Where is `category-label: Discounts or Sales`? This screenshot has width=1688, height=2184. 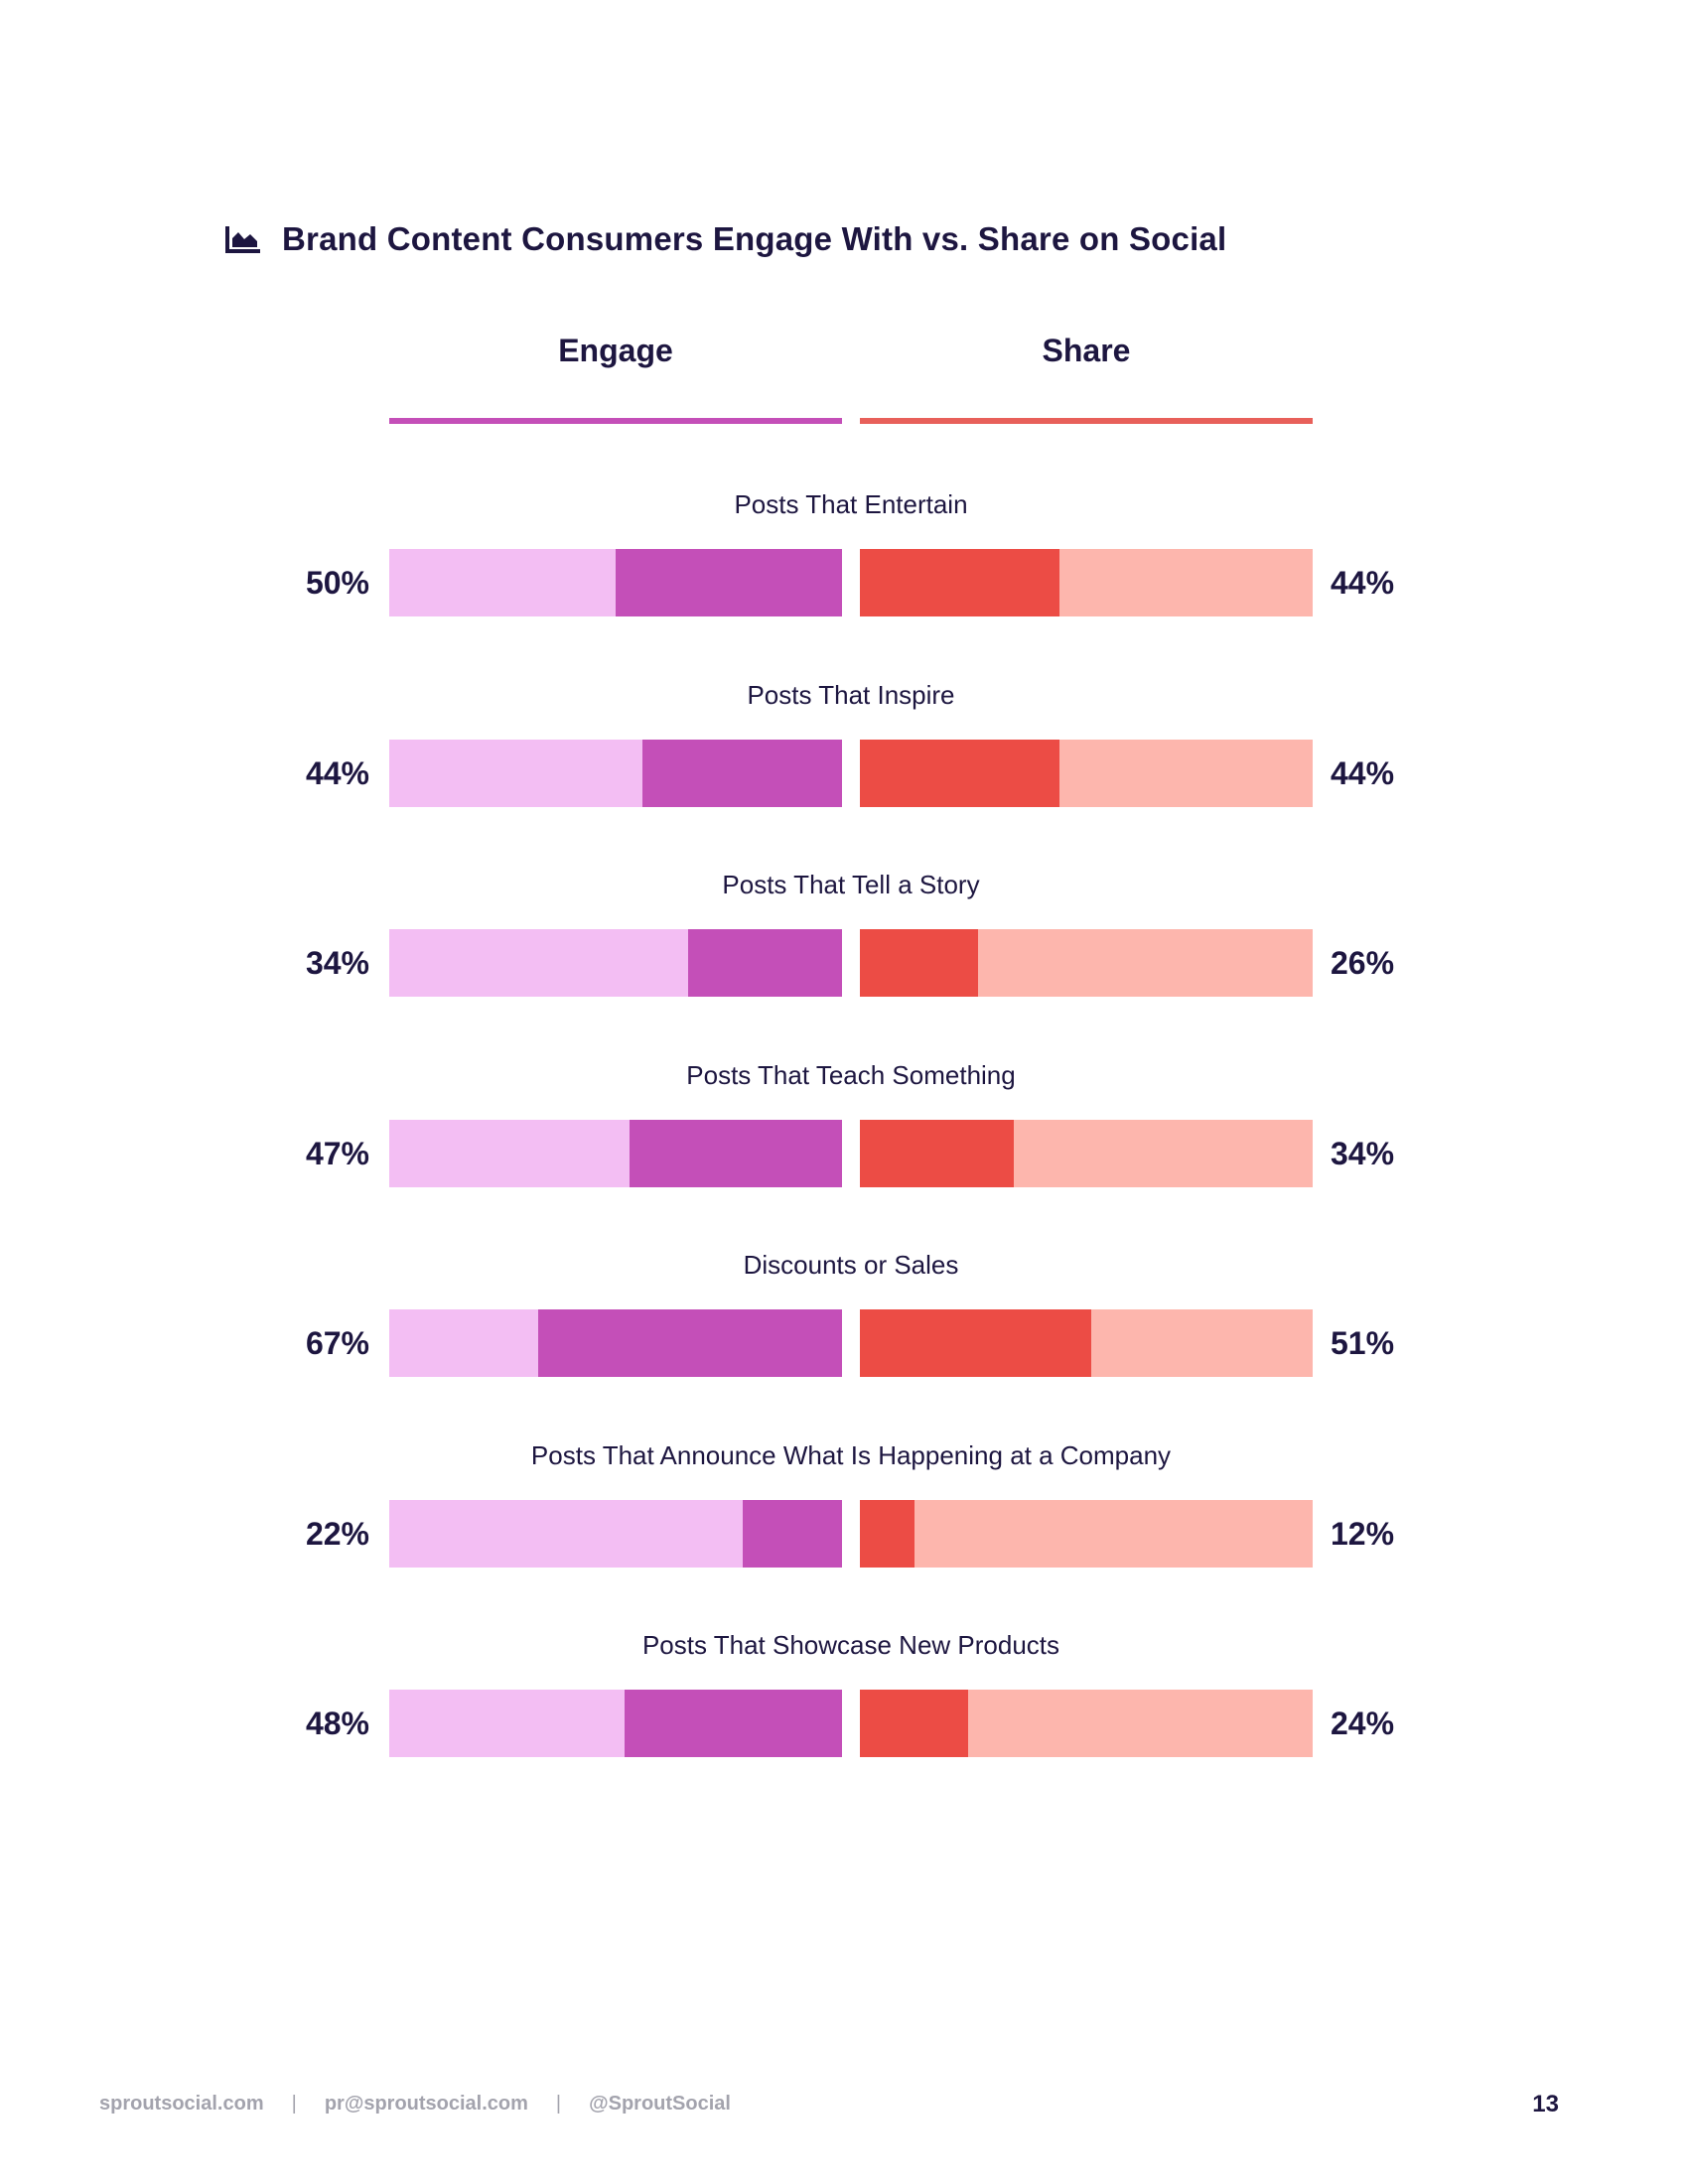 category-label: Discounts or Sales is located at coordinates (851, 1265).